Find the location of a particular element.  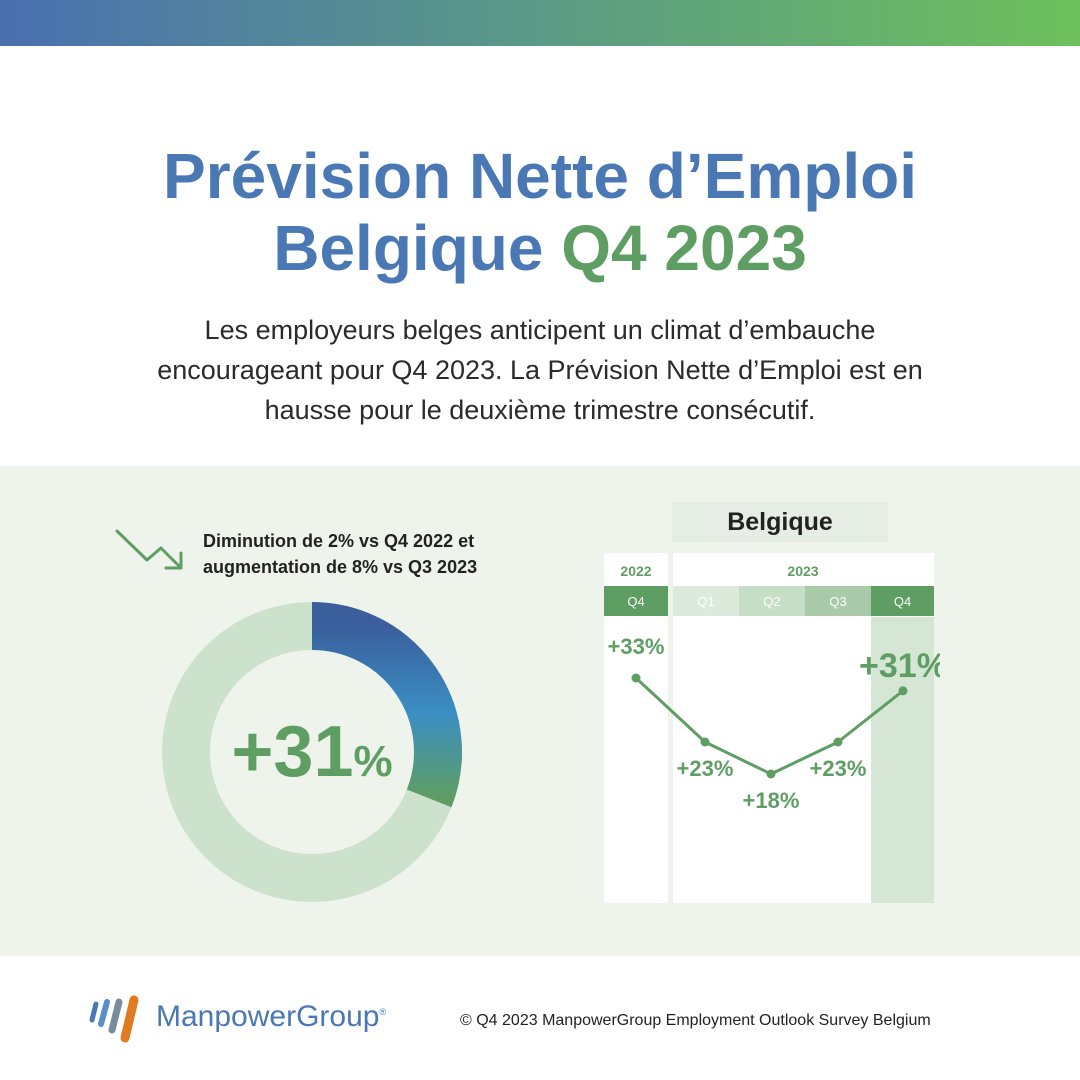

donut-value-number: +31 is located at coordinates (292, 752).